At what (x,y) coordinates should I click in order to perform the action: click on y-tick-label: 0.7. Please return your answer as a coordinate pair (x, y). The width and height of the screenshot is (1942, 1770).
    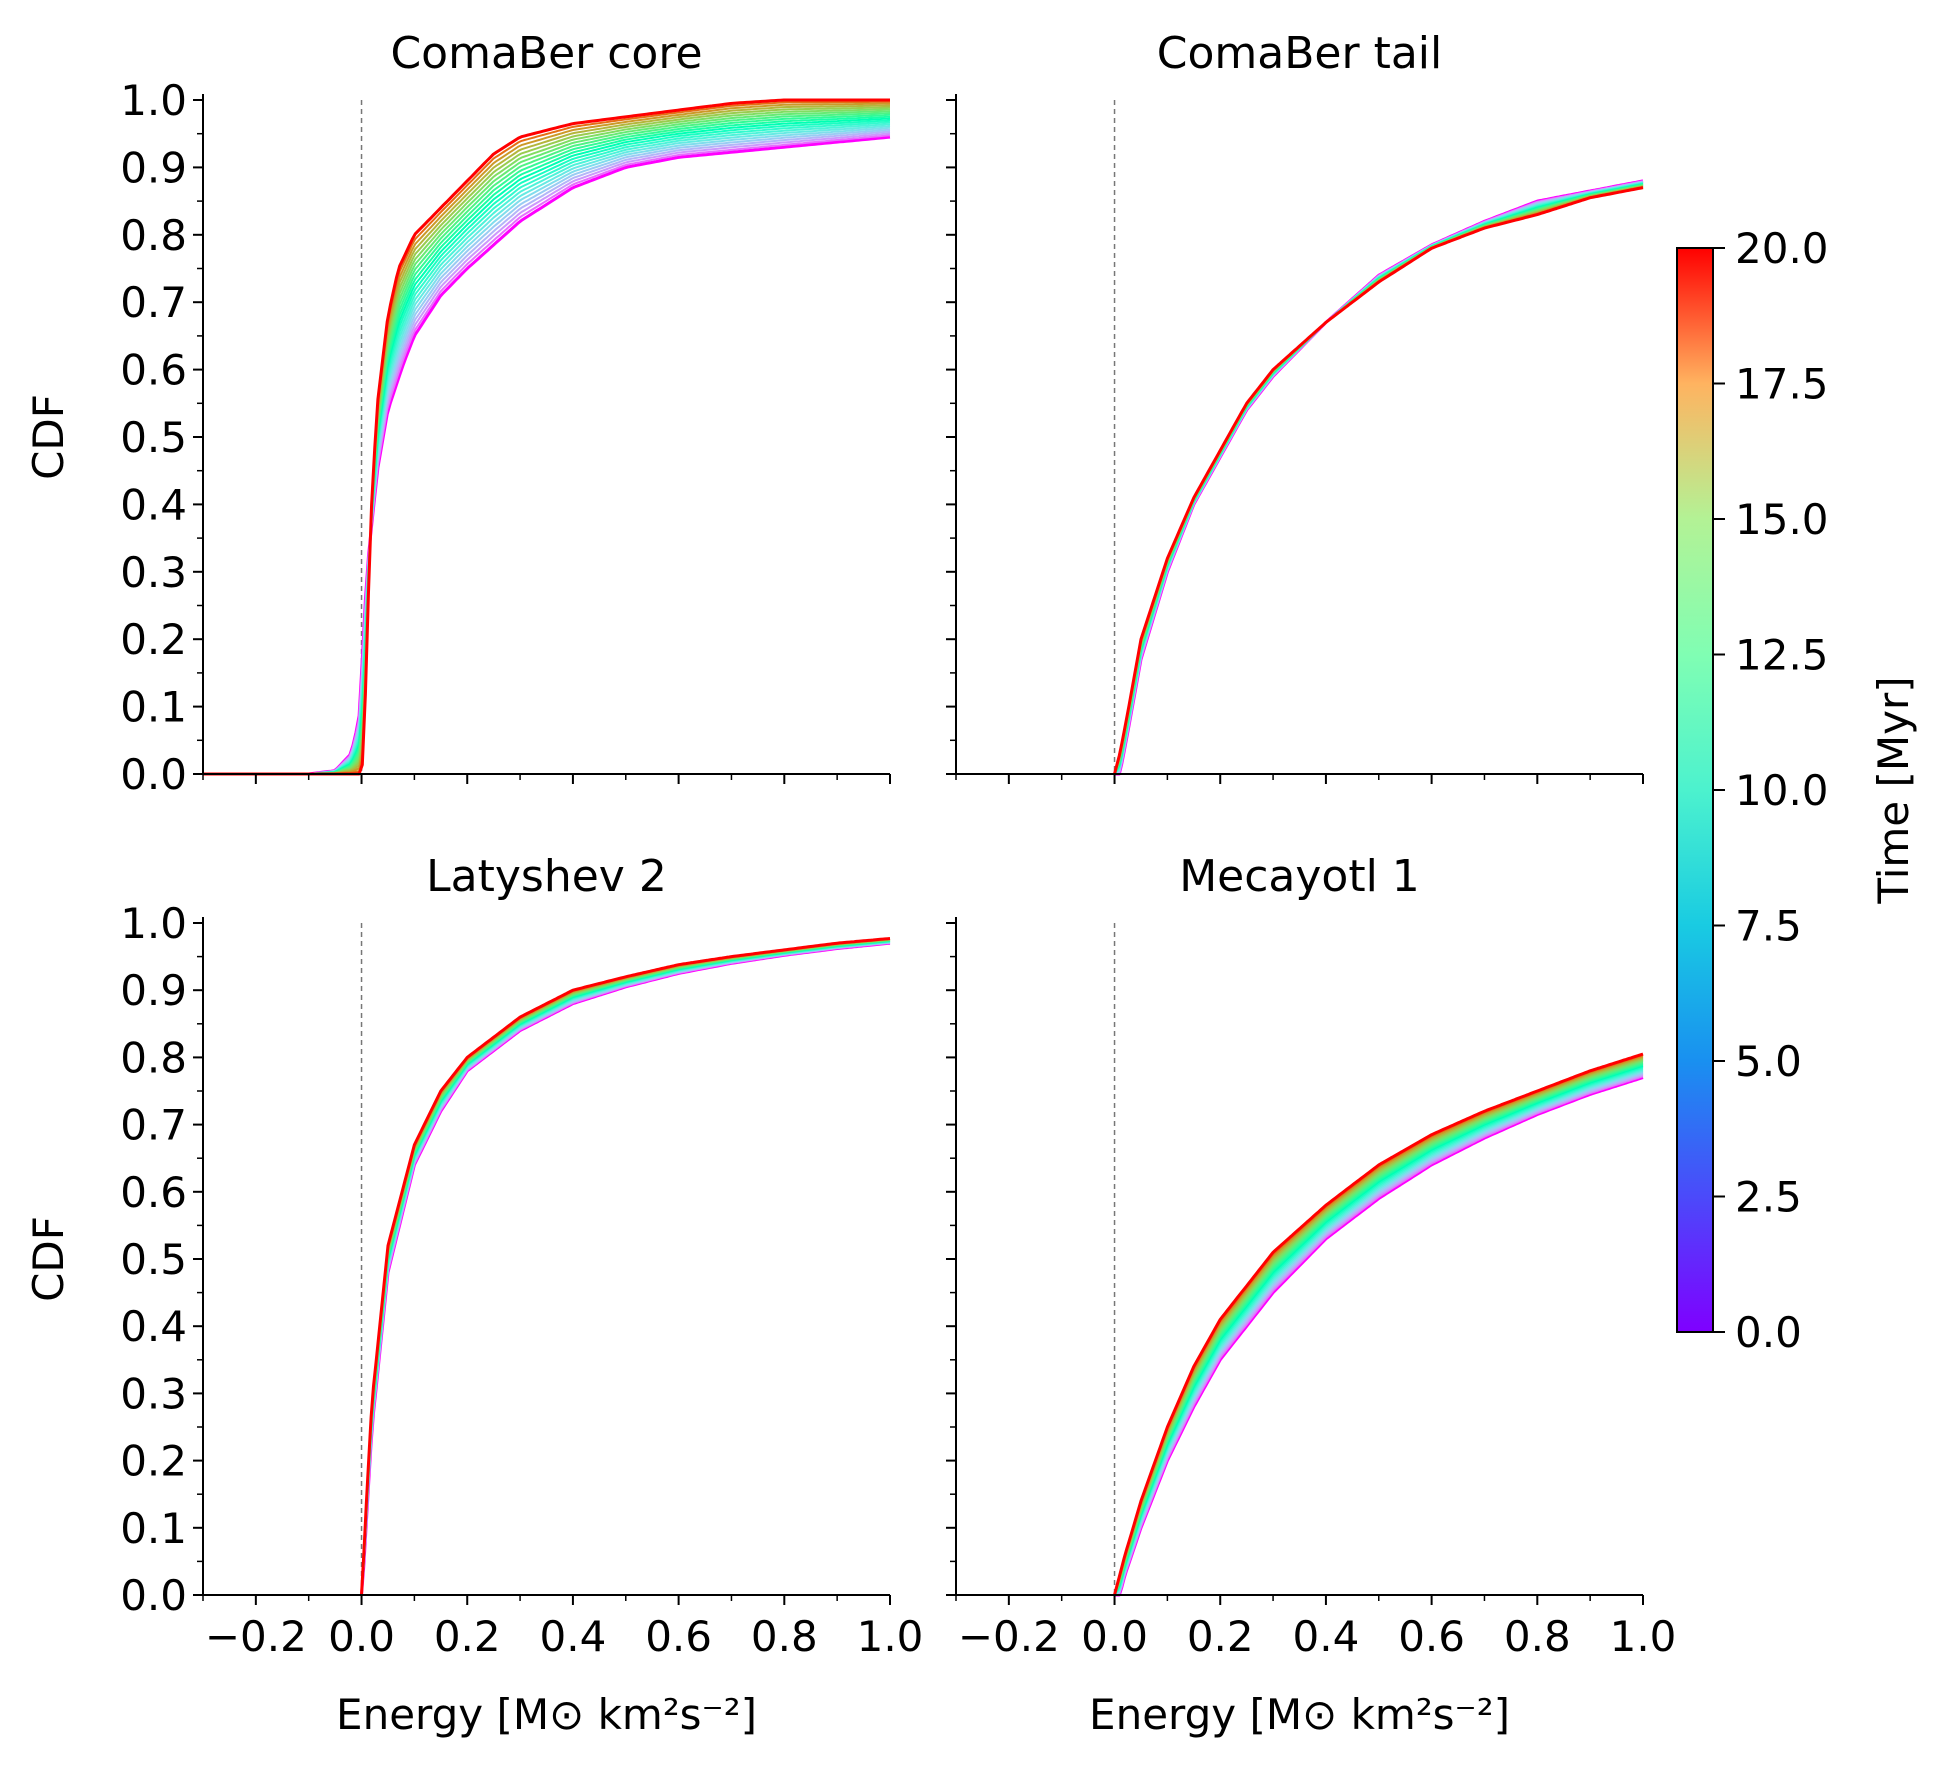
    Looking at the image, I should click on (153, 1125).